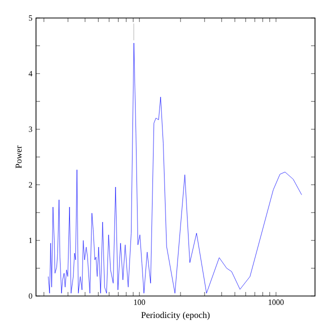 The width and height of the screenshot is (332, 332). Describe the element at coordinates (175, 316) in the screenshot. I see `x-axis-title: Periodicity (epoch)` at that location.